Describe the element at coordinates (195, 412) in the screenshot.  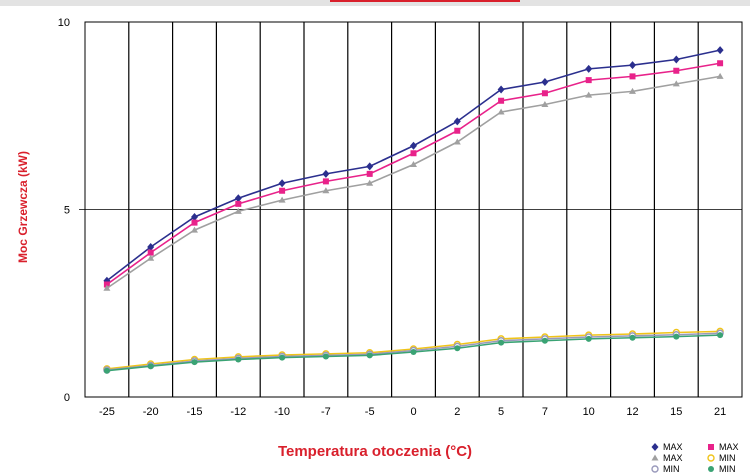
I see `x-tick-label: -15` at that location.